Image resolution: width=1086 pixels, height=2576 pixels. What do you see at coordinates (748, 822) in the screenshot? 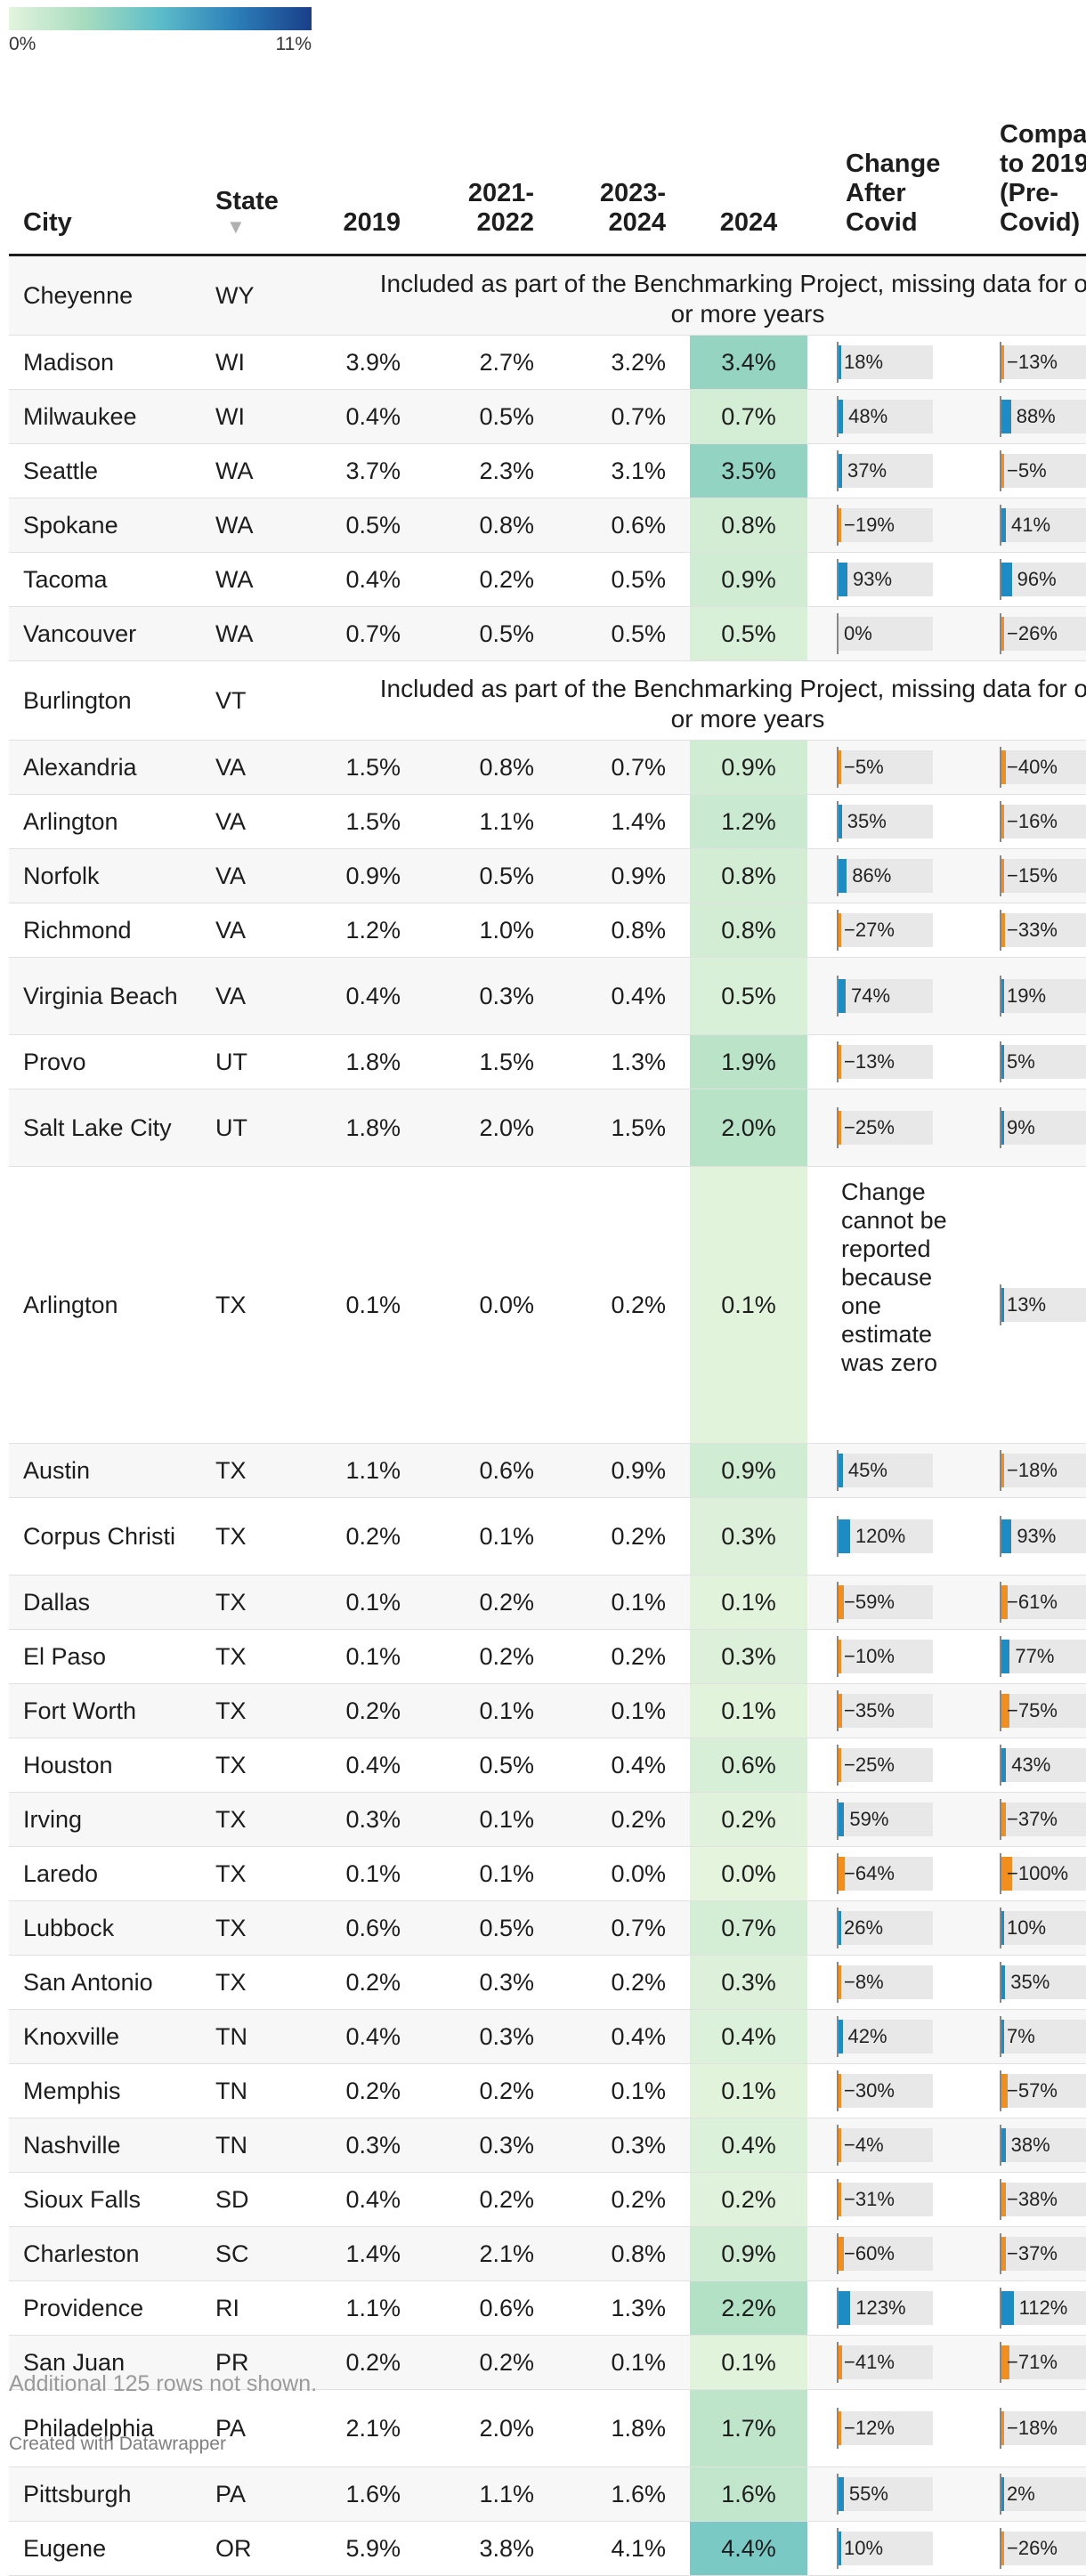
I see `value-2024-heat-cell: 1.2%` at bounding box center [748, 822].